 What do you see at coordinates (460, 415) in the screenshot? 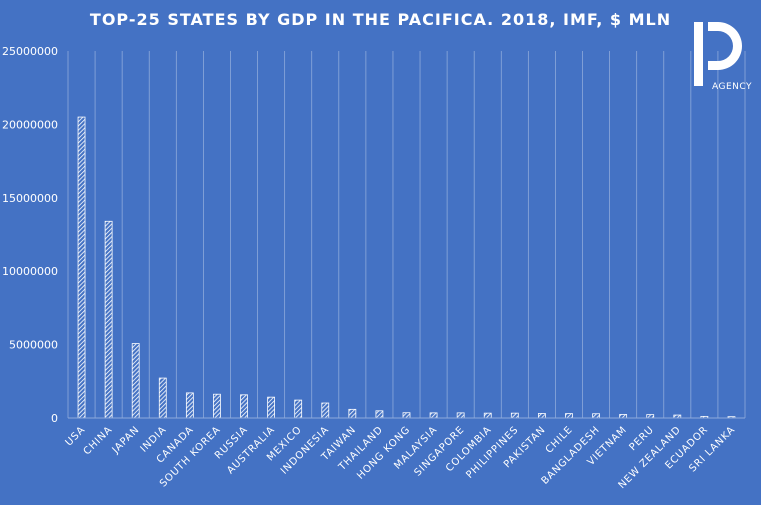
I see `bar-singapore` at bounding box center [460, 415].